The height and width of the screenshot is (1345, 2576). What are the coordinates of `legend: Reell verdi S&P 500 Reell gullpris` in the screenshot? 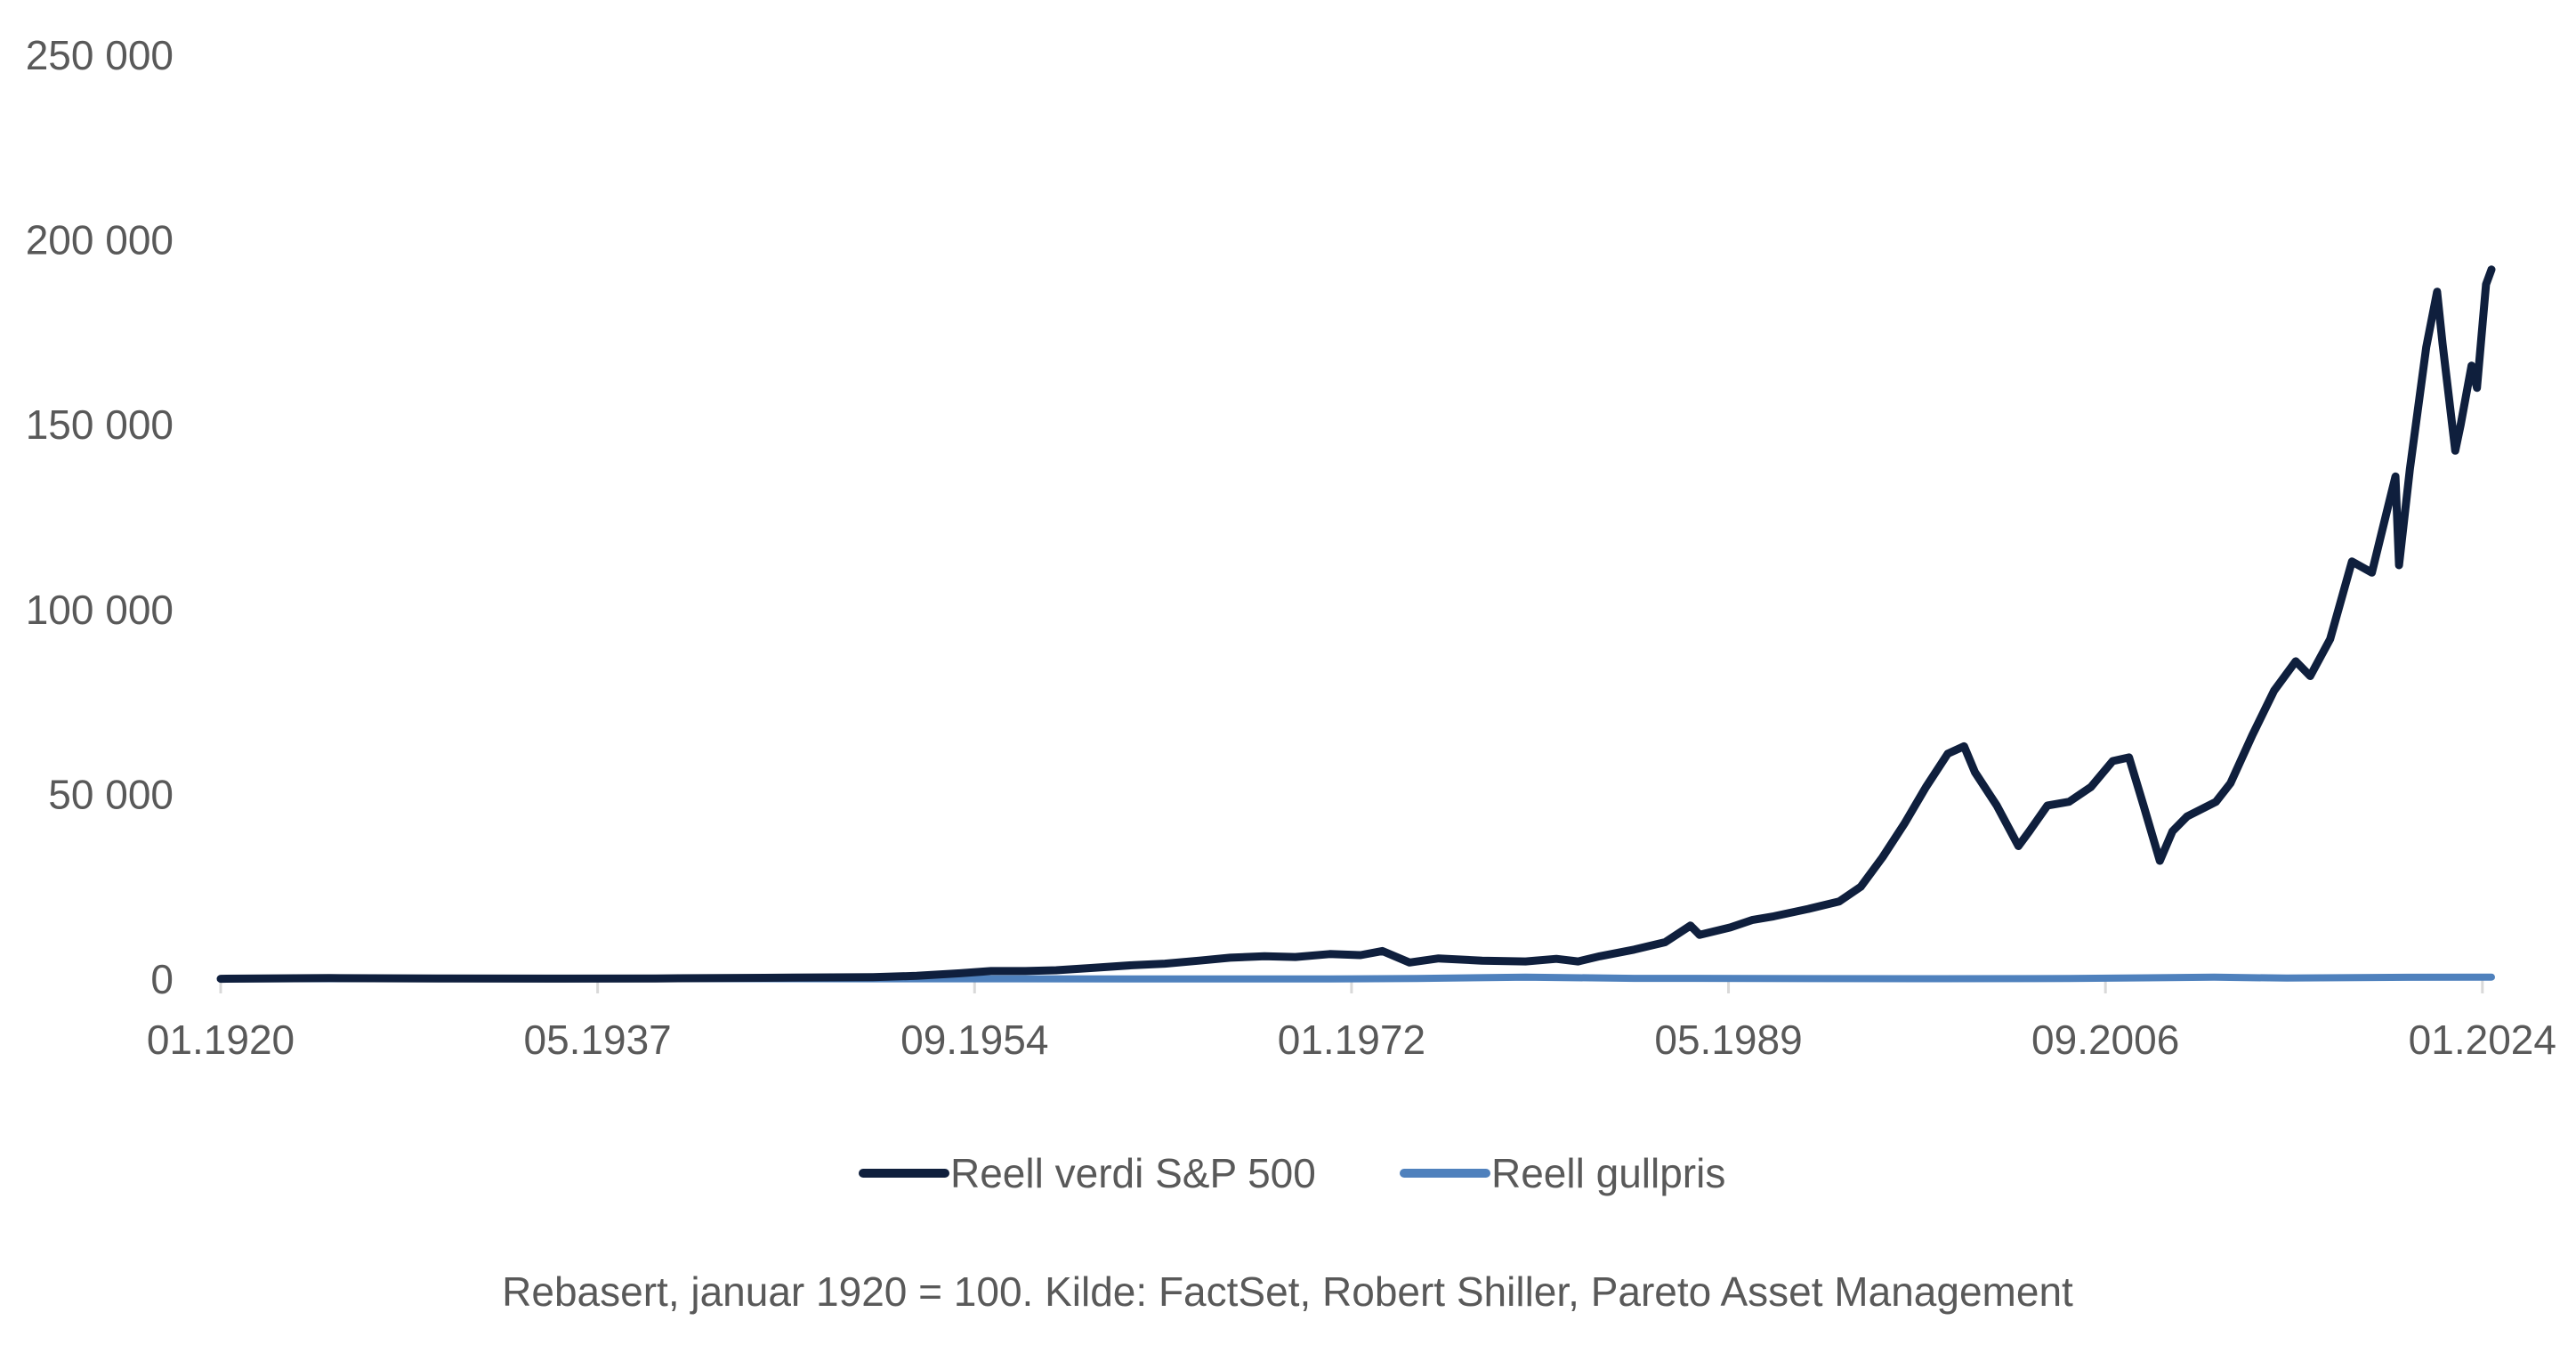 It's located at (1292, 1173).